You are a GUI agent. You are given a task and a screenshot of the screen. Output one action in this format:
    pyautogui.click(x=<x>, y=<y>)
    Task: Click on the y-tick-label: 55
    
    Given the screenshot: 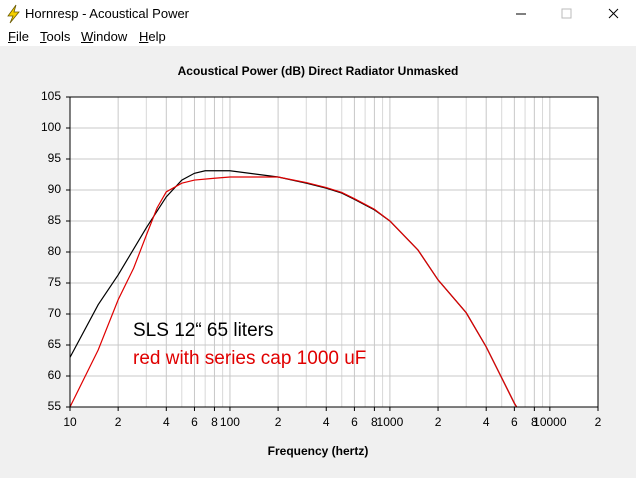 What is the action you would take?
    pyautogui.click(x=55, y=406)
    